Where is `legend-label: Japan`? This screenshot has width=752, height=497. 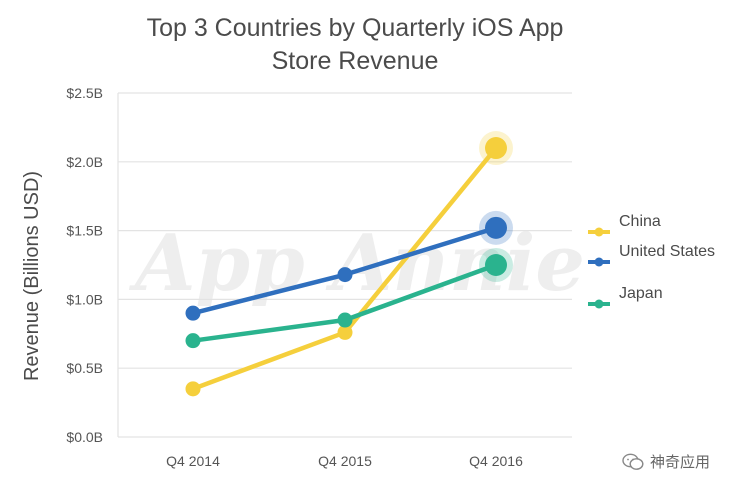
legend-label: Japan is located at coordinates (641, 293).